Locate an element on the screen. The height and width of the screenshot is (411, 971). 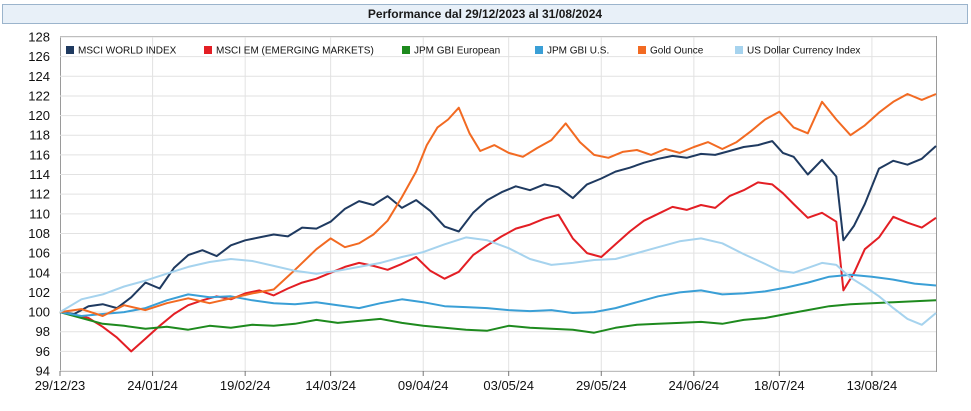
y-tick-label: 104 is located at coordinates (39, 272).